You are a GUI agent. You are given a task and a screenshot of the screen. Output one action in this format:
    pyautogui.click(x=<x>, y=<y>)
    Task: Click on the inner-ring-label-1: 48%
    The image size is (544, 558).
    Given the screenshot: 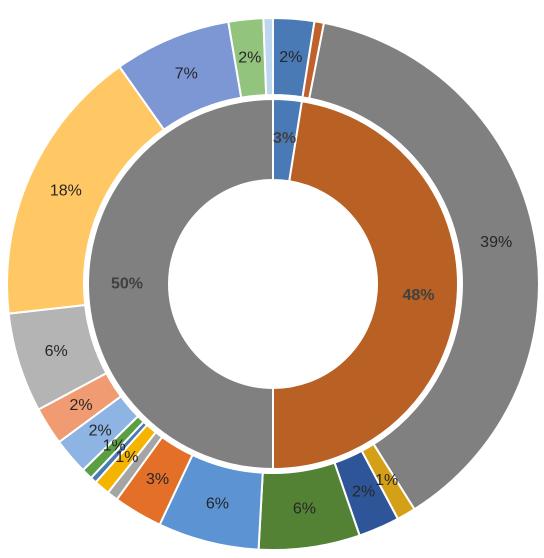 What is the action you would take?
    pyautogui.click(x=418, y=295)
    